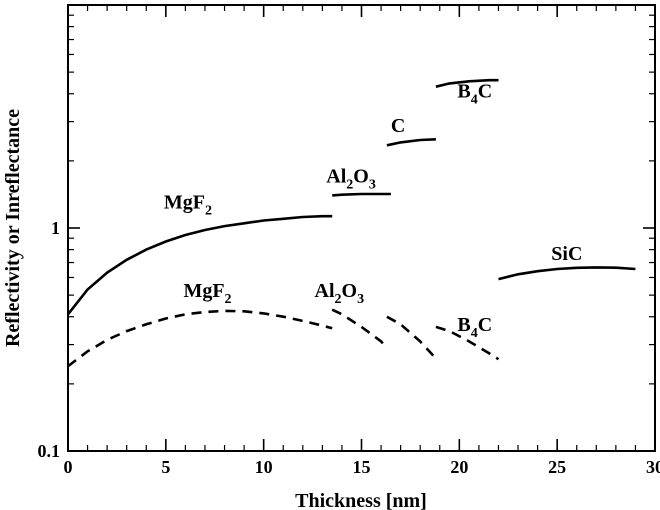 This screenshot has height=510, width=660. Describe the element at coordinates (68, 467) in the screenshot. I see `x-tick-label: 0` at that location.